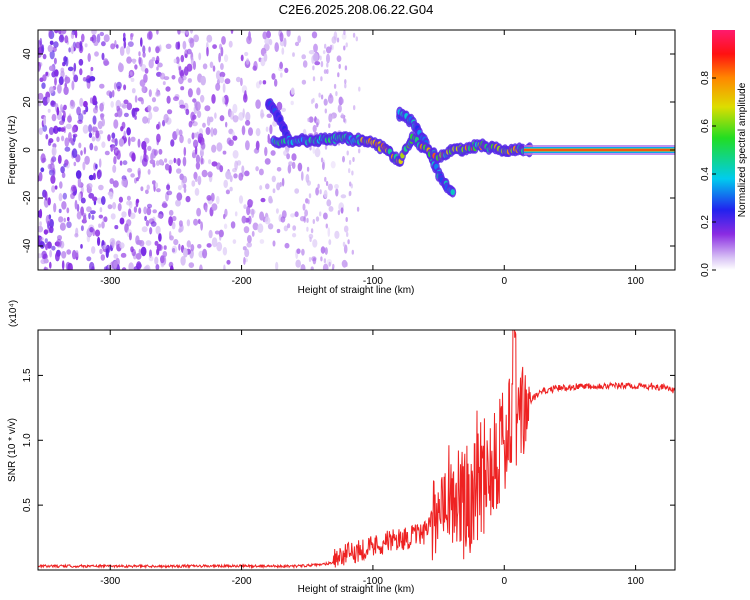  I want to click on carrier-peak, so click(599, 150).